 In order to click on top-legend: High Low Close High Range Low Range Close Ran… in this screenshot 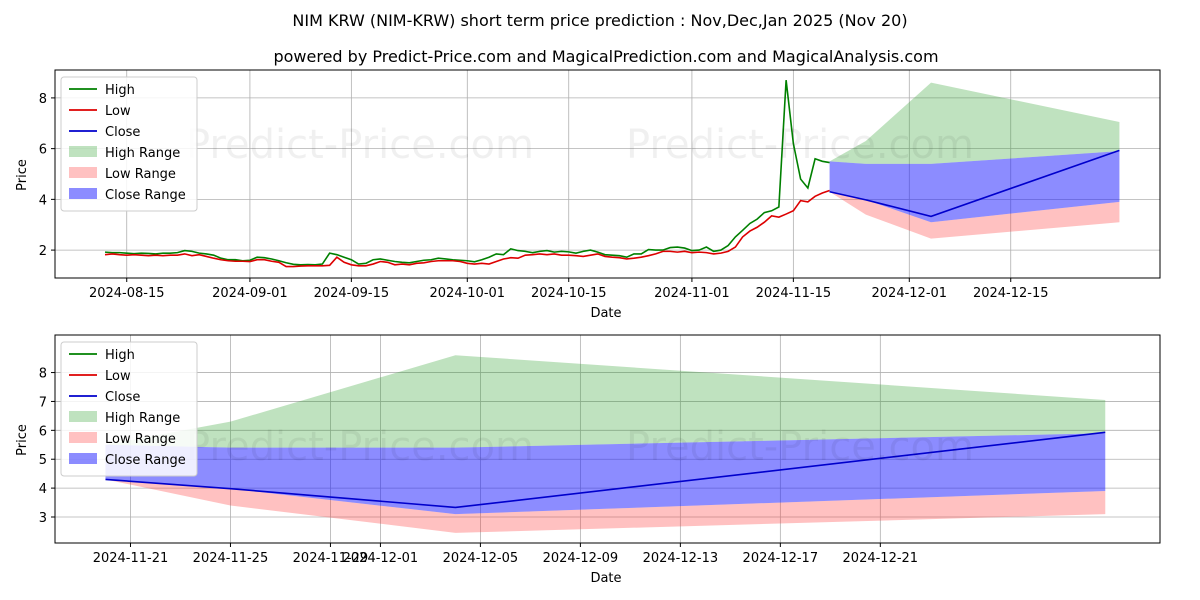, I will do `click(129, 144)`.